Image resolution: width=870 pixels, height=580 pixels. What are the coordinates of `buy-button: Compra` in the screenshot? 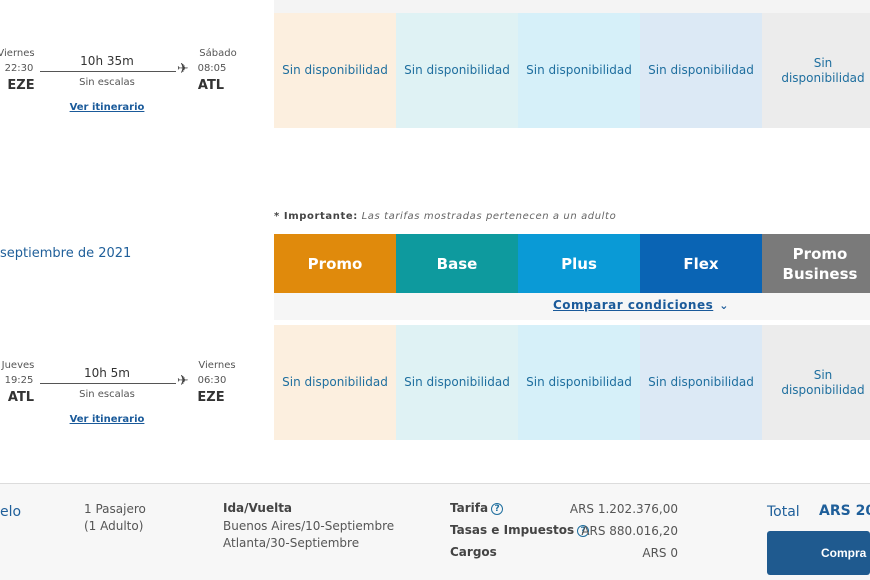 It's located at (818, 553).